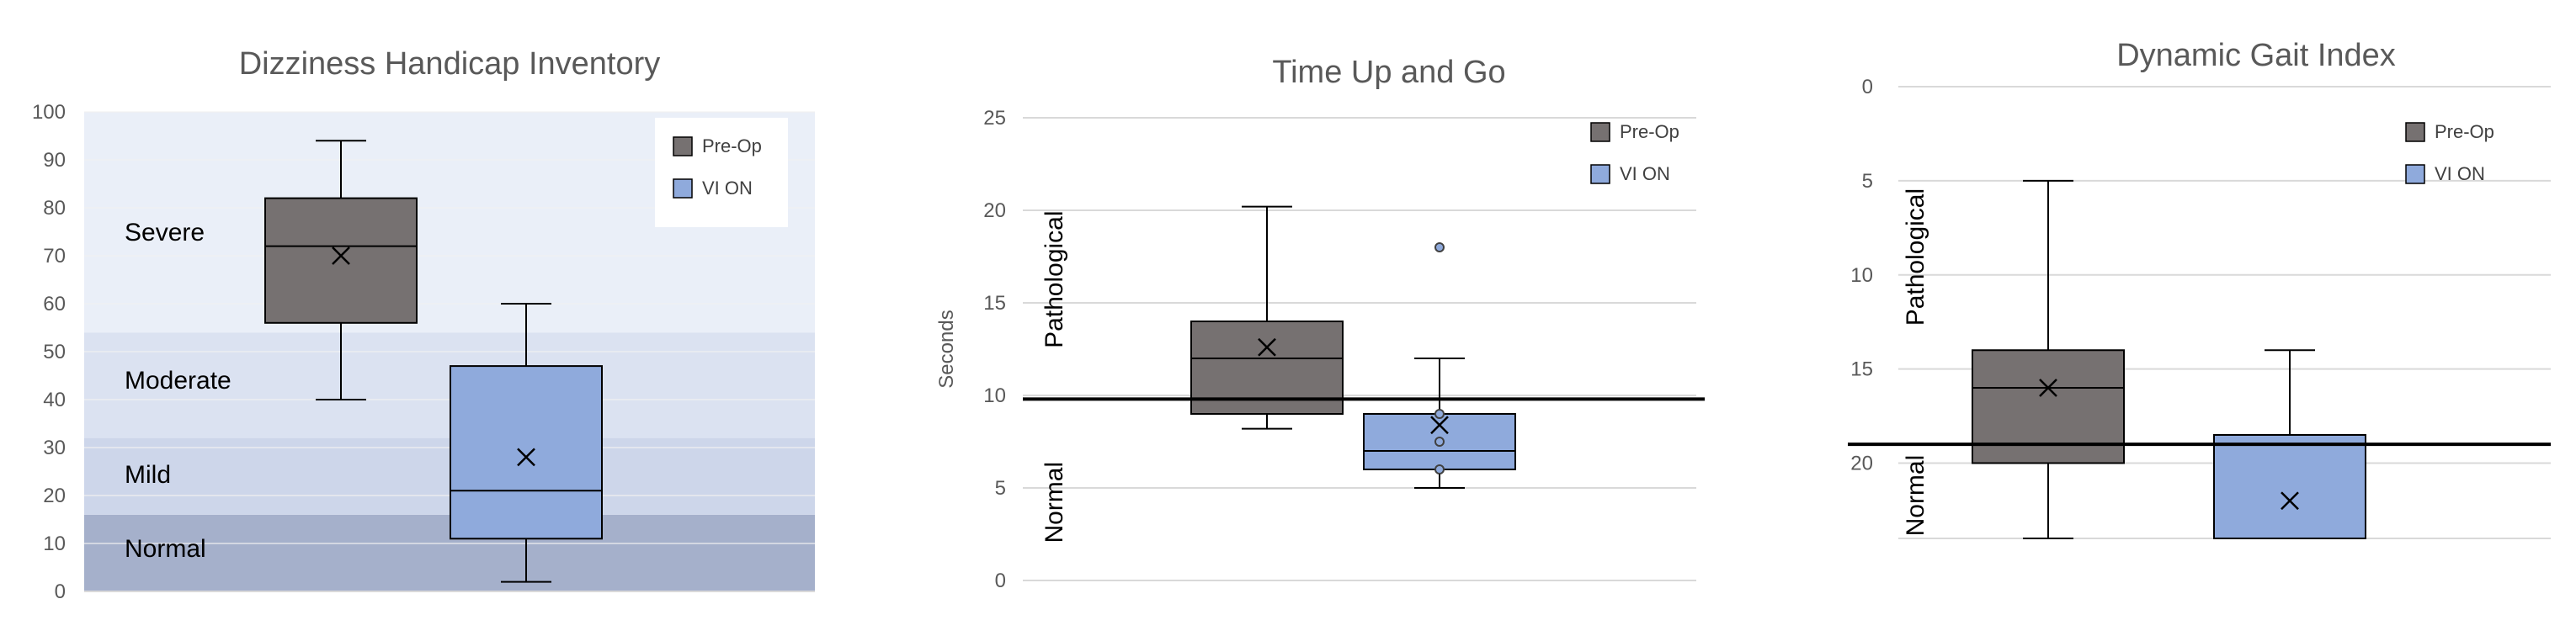 This screenshot has width=2576, height=636. I want to click on y-tick-label: 100, so click(49, 112).